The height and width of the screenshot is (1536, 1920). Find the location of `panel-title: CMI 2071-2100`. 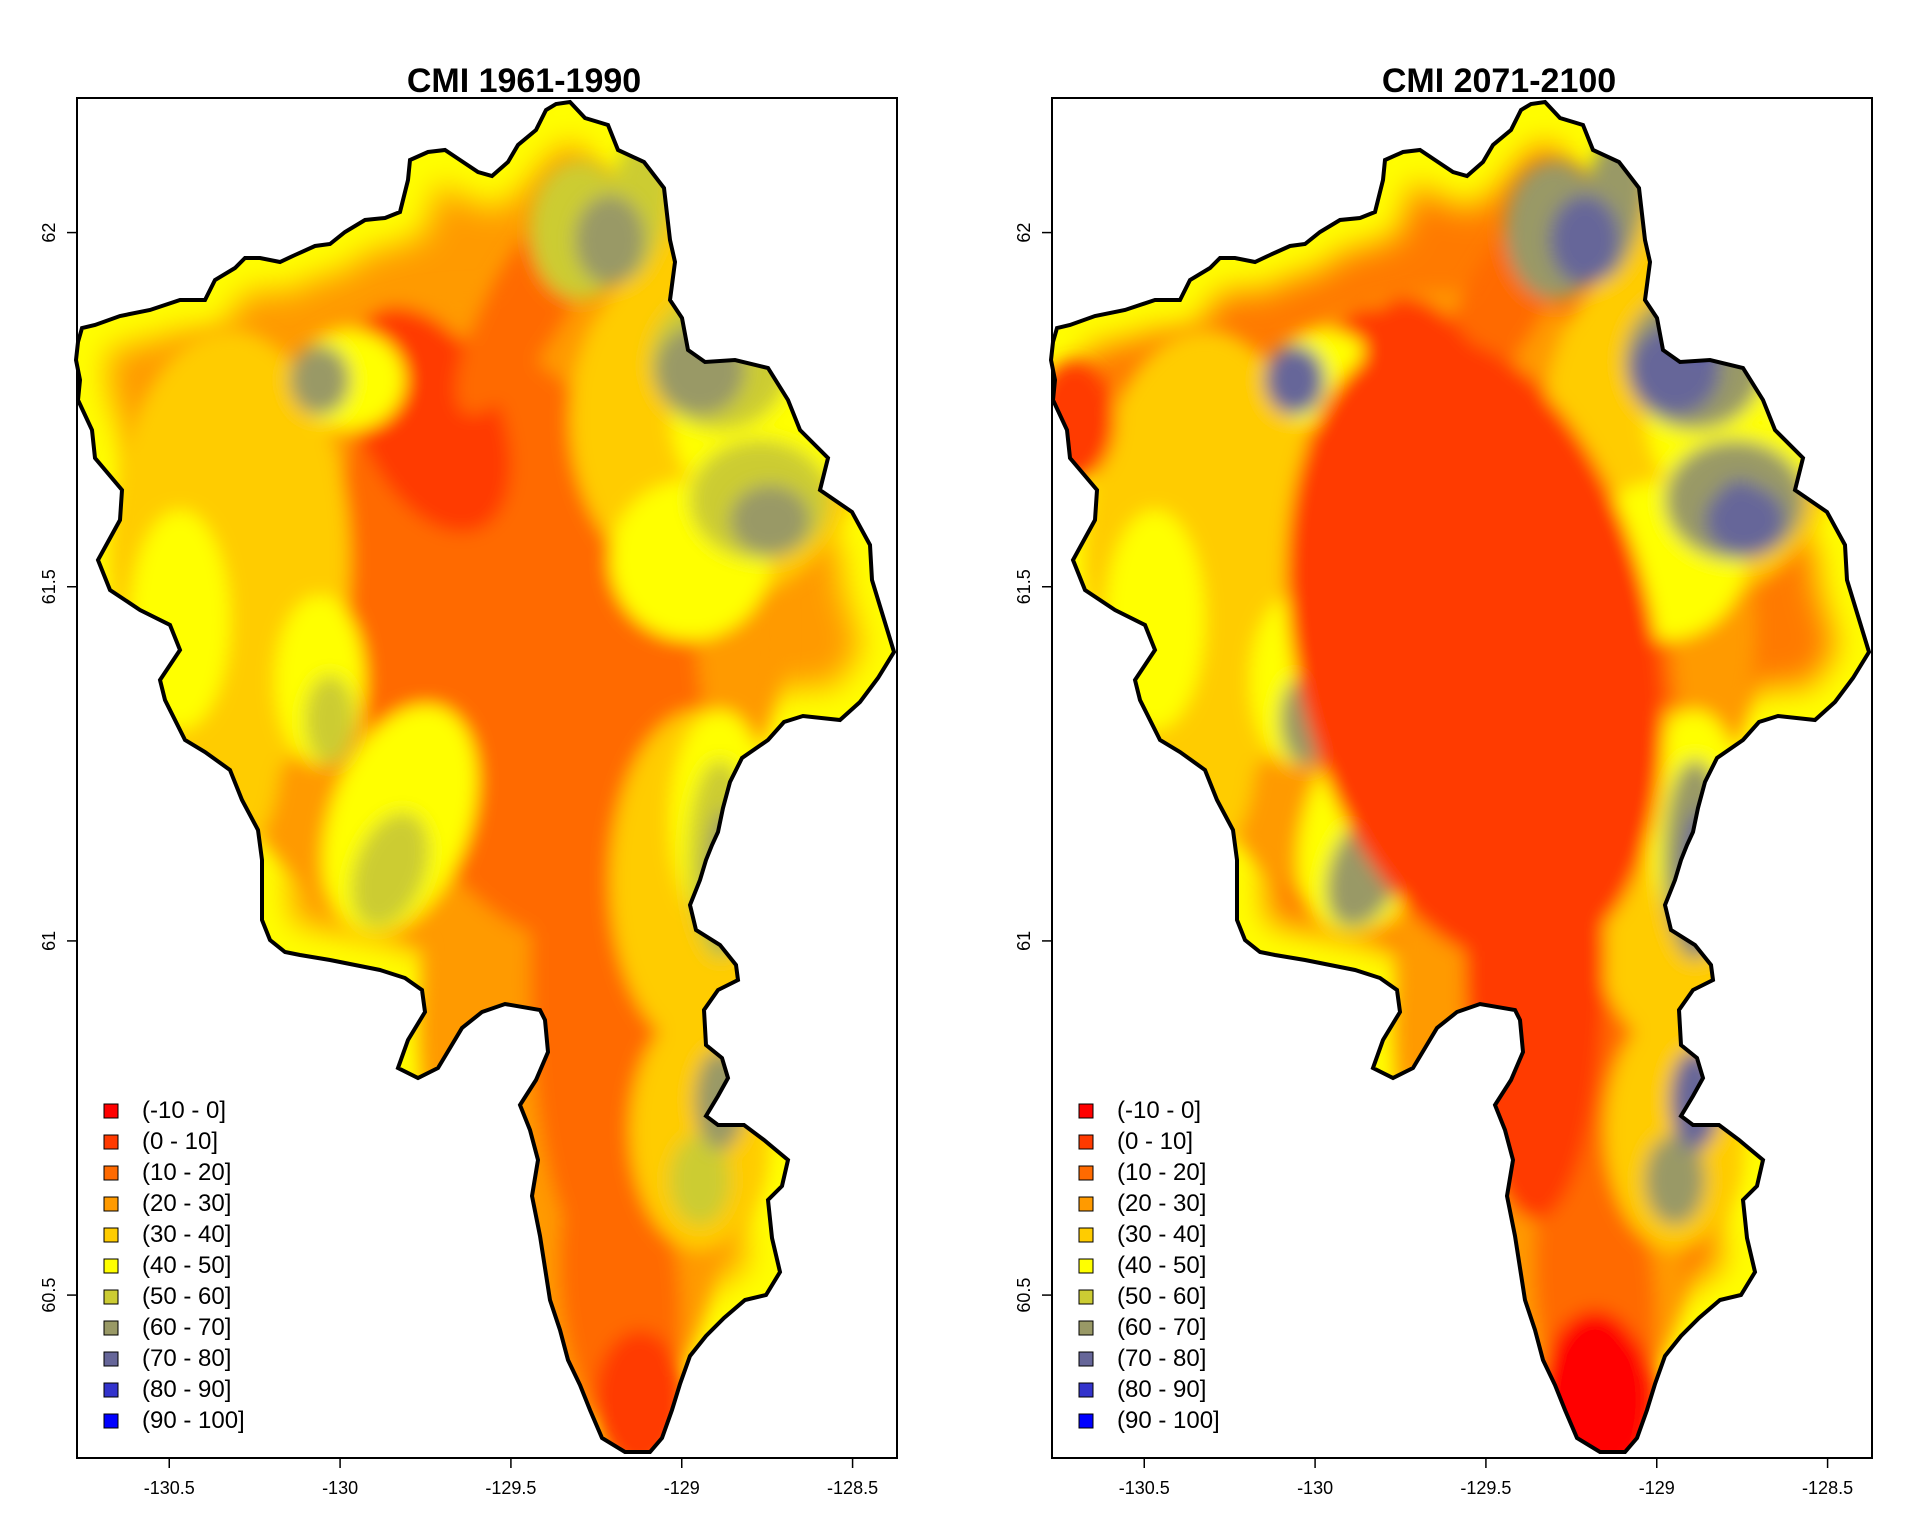

panel-title: CMI 2071-2100 is located at coordinates (1499, 81).